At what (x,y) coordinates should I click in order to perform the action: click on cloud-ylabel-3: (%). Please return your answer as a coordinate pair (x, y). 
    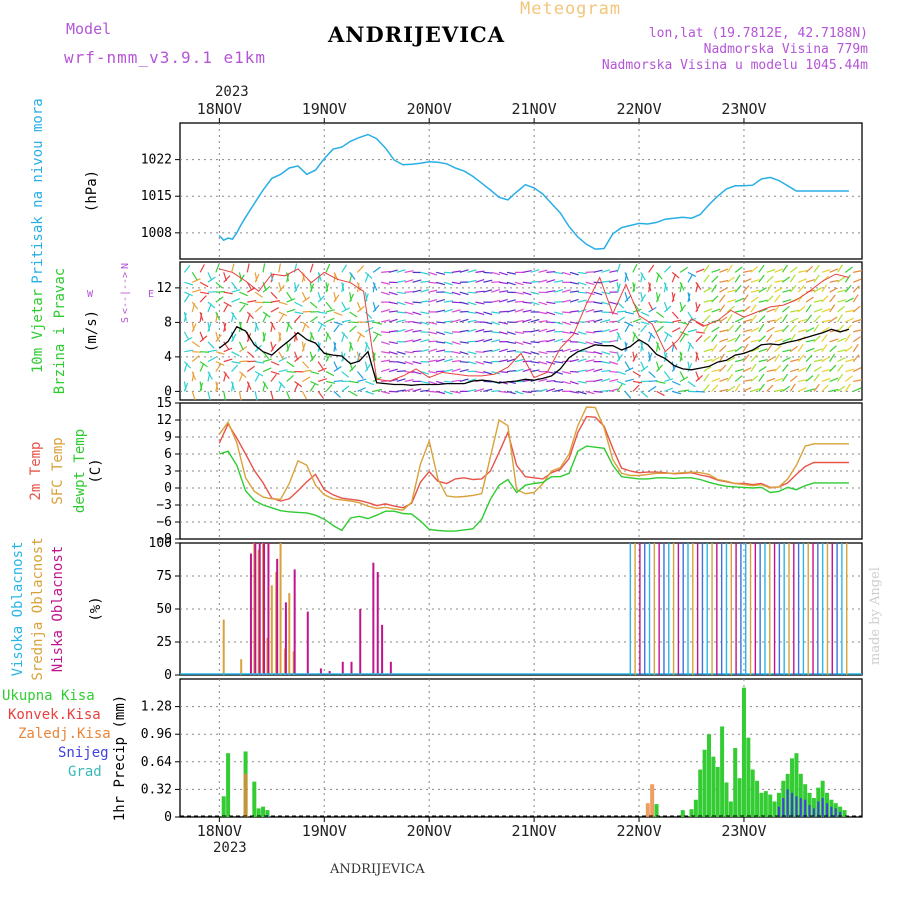
    Looking at the image, I should click on (96, 608).